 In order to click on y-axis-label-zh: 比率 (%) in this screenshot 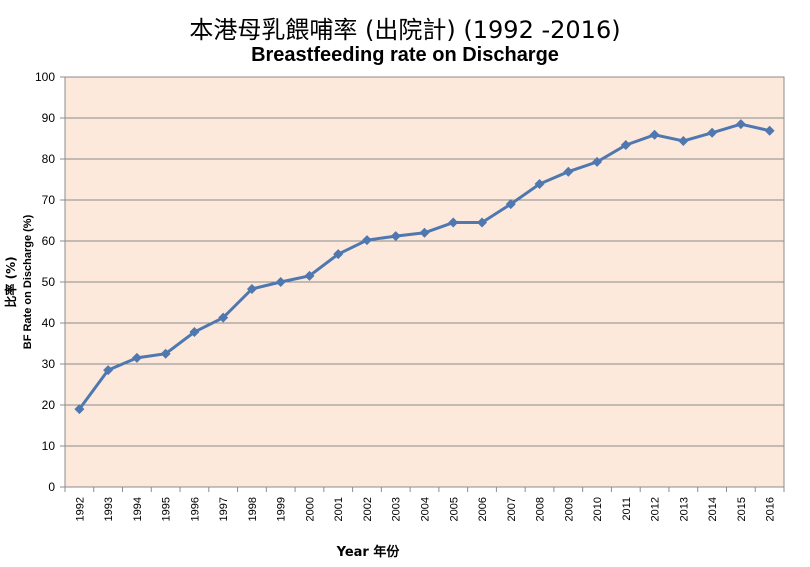, I will do `click(10, 281)`.